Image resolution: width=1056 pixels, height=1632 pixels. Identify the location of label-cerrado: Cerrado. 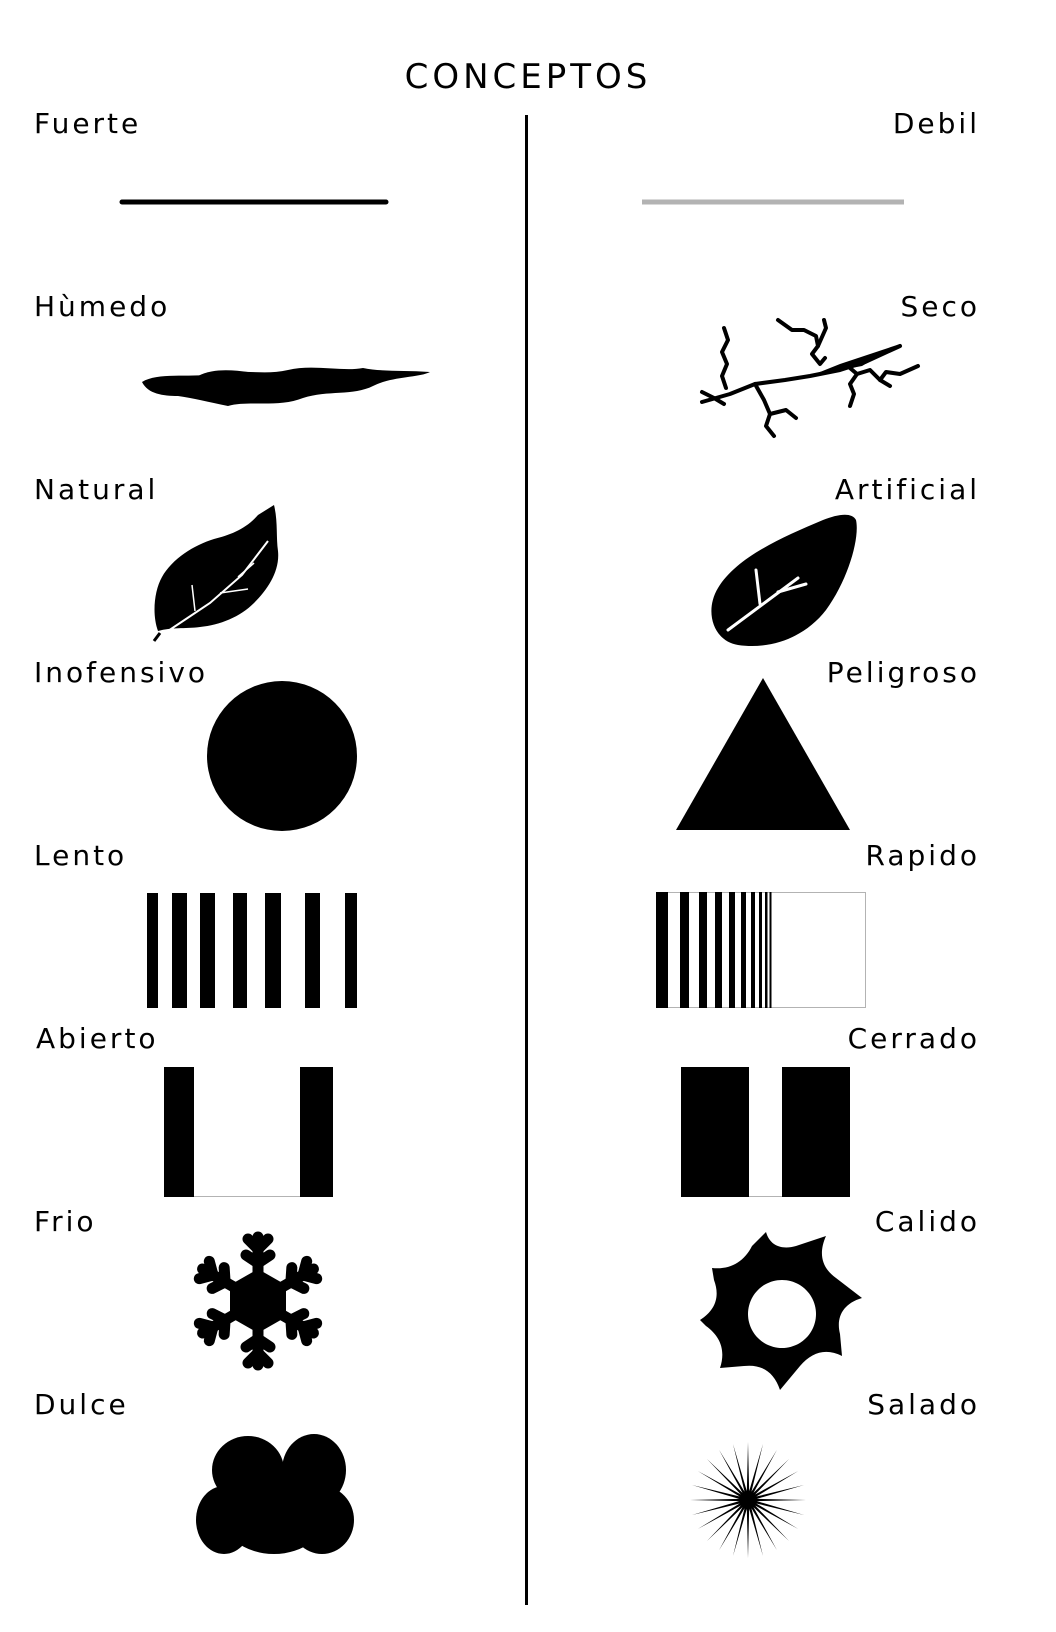
(913, 1038).